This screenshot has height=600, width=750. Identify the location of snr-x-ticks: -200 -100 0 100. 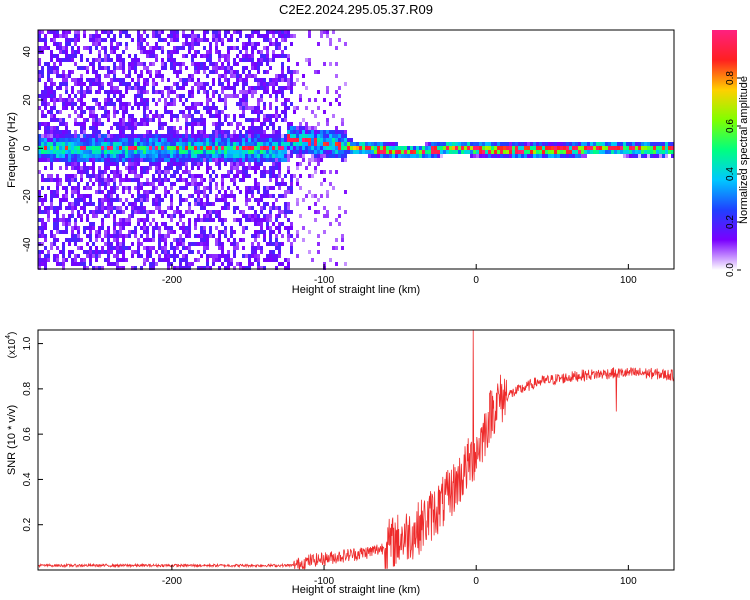
(399, 576).